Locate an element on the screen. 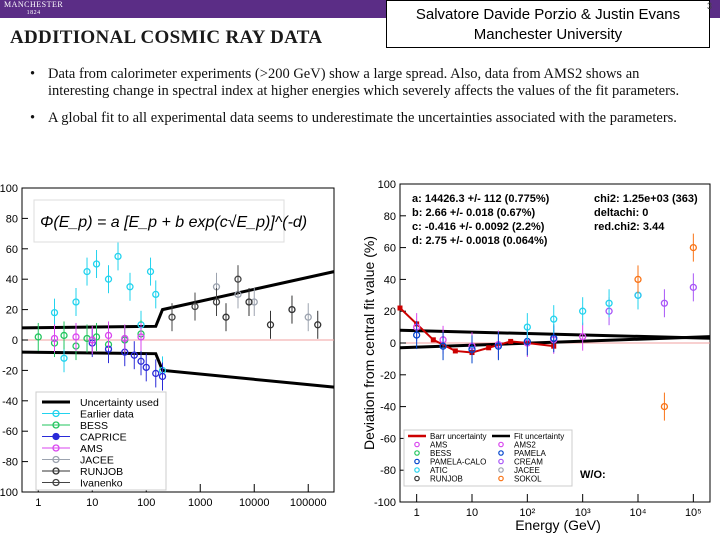 Image resolution: width=720 pixels, height=540 pixels. fit-stat-text: chi2: 1.25e+03 (363) is located at coordinates (646, 199).